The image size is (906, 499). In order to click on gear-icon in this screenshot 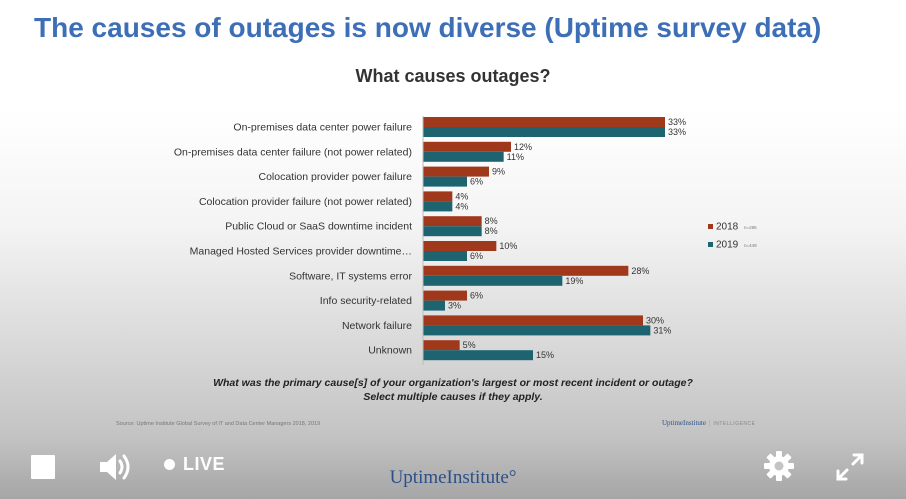, I will do `click(779, 466)`.